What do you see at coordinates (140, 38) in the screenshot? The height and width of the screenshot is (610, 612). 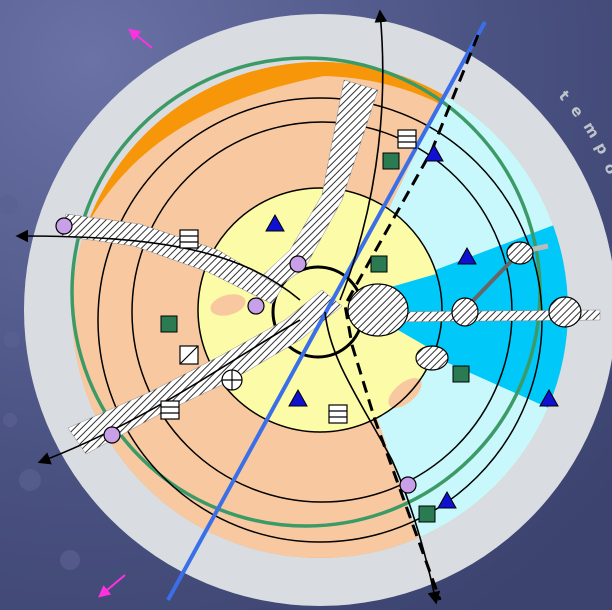 I see `magenta-arrow-top` at bounding box center [140, 38].